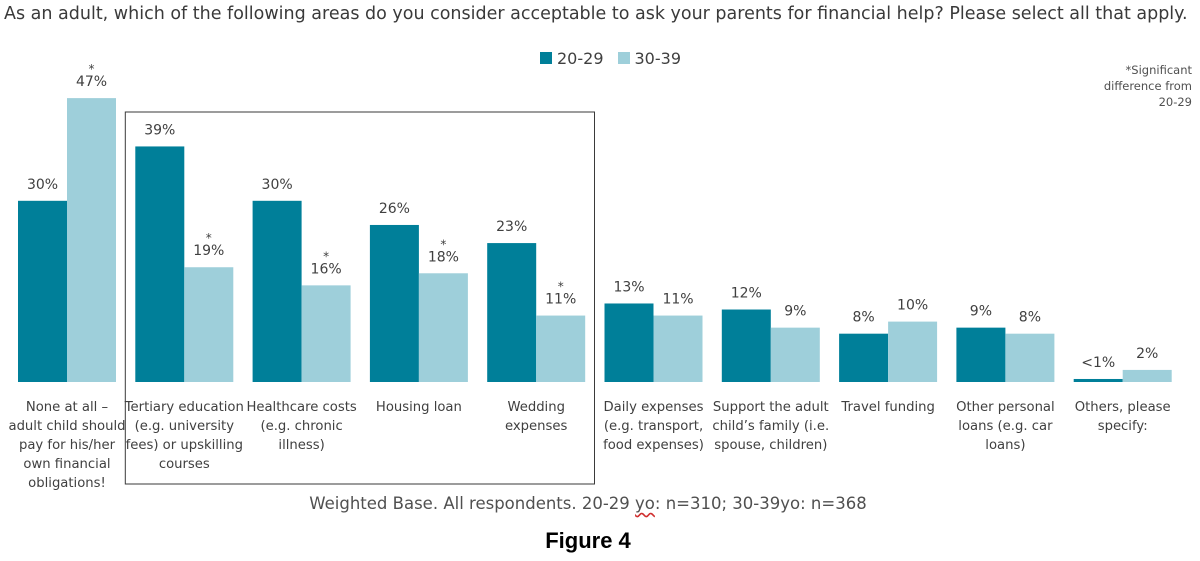  What do you see at coordinates (184, 407) in the screenshot?
I see `category-label-1: Tertiary education` at bounding box center [184, 407].